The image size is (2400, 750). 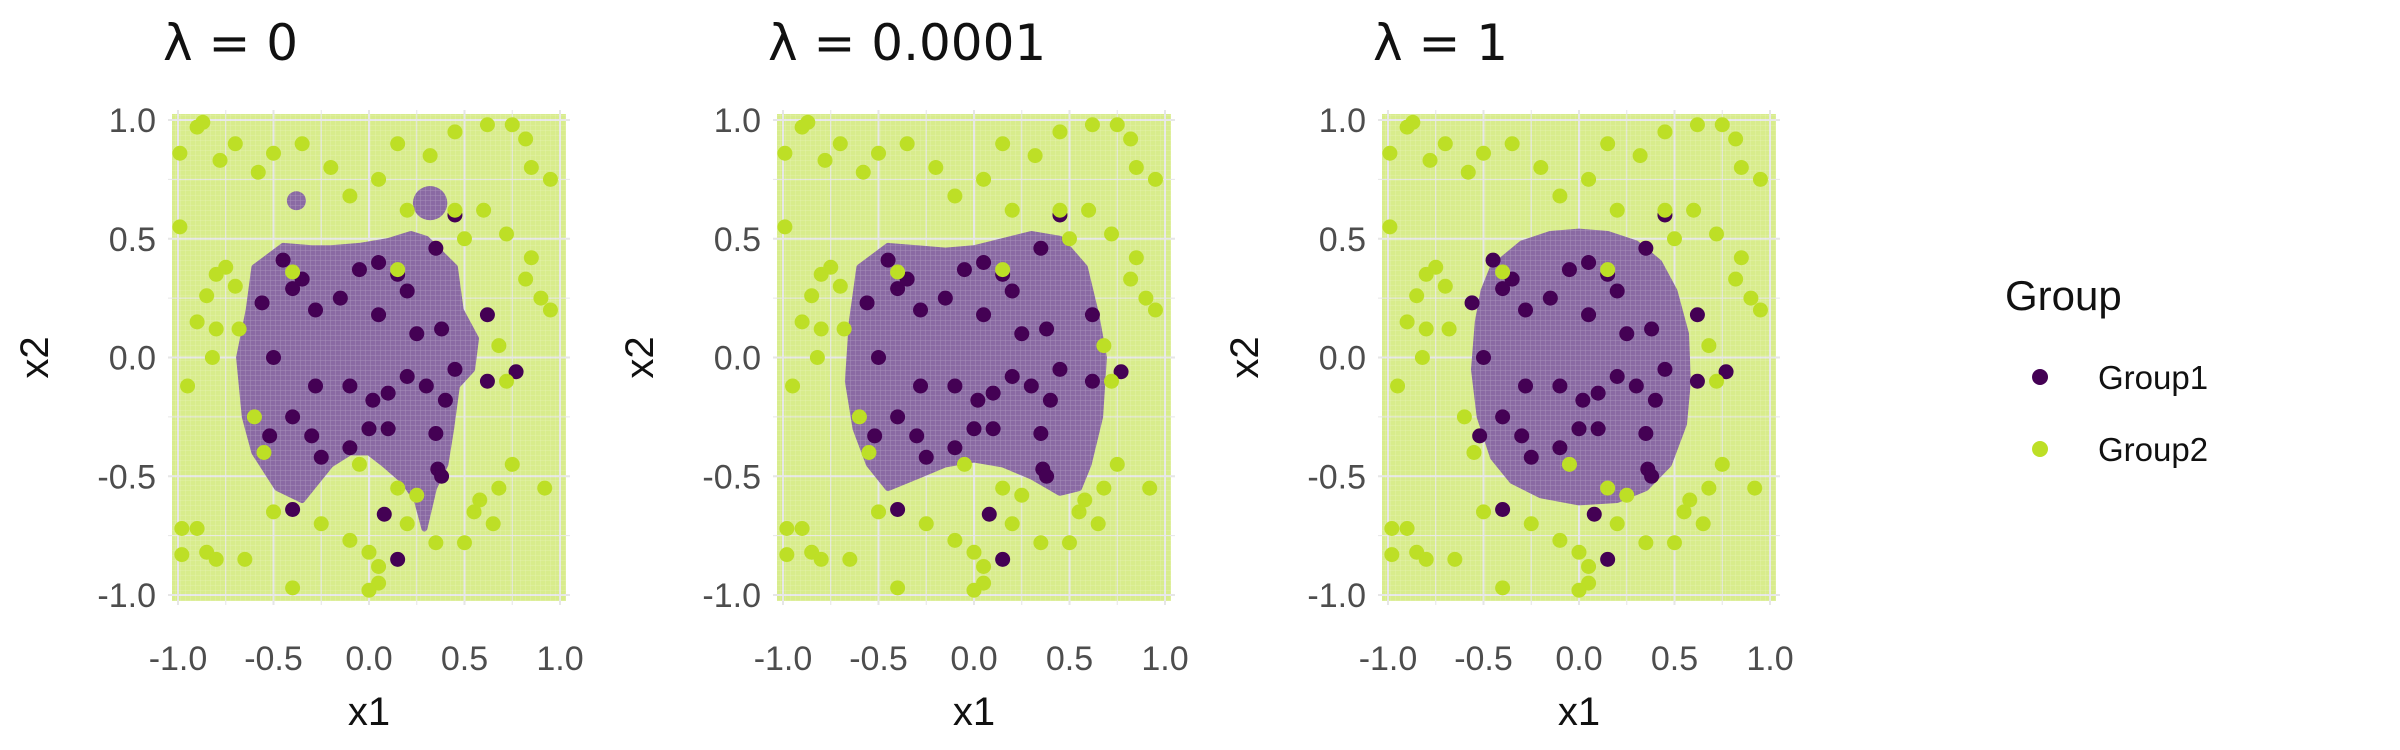 What do you see at coordinates (1579, 712) in the screenshot?
I see `x-axis-title: x1` at bounding box center [1579, 712].